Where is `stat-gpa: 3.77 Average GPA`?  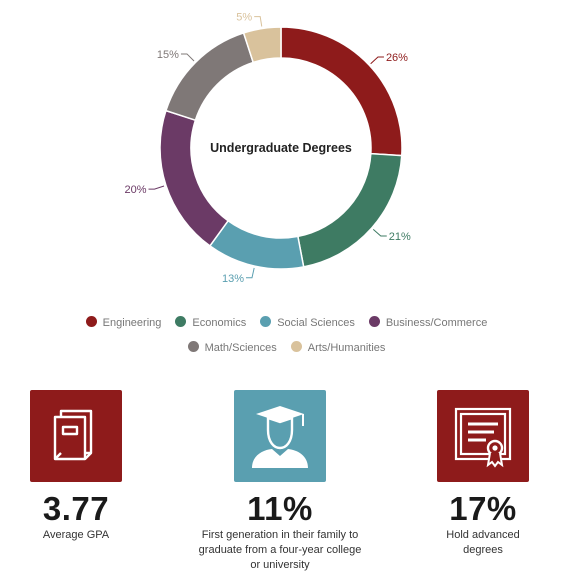
stat-gpa: 3.77 Average GPA is located at coordinates (85, 466).